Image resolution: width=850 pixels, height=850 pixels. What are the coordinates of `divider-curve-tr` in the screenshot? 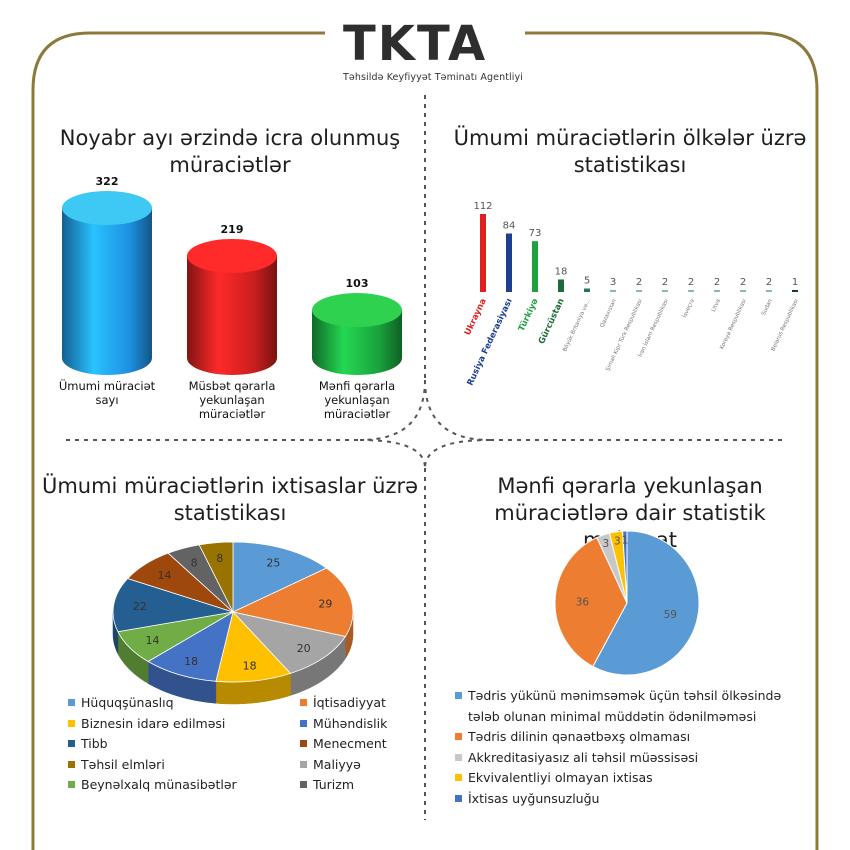 It's located at (457, 410).